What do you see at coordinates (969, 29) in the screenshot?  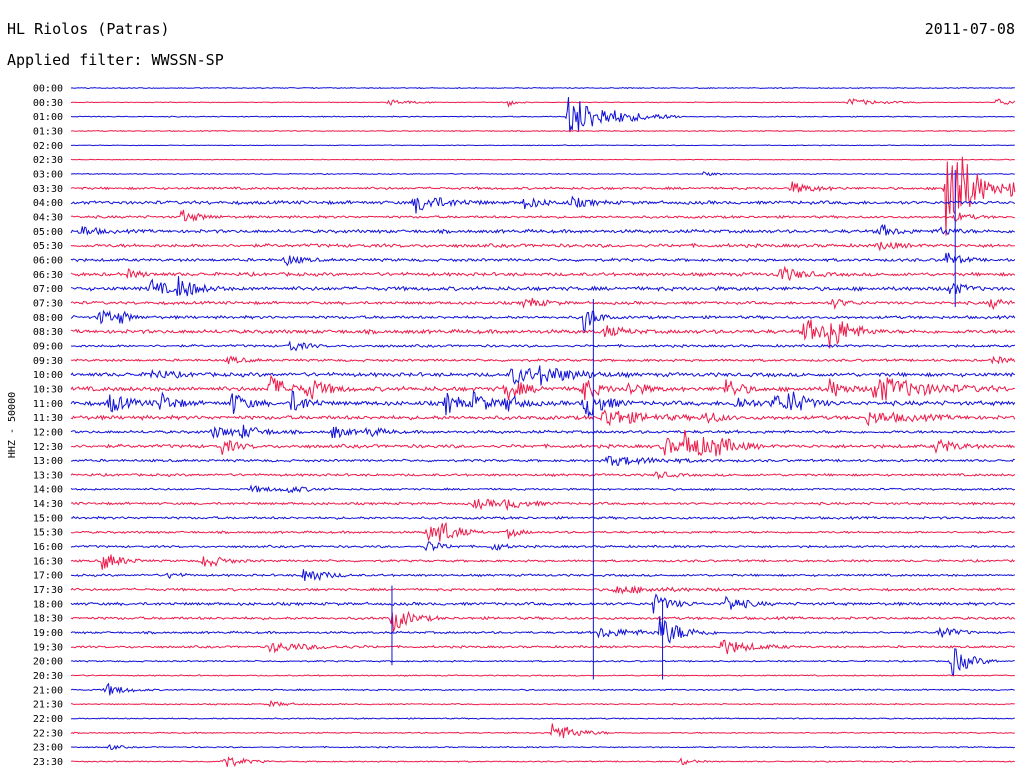 I see `date-label: 2011-07-08` at bounding box center [969, 29].